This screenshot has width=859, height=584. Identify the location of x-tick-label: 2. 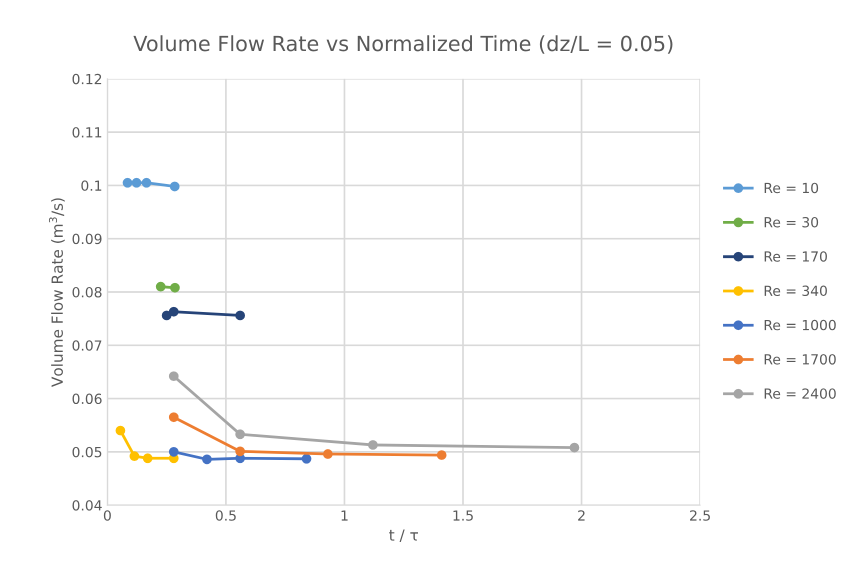
(581, 515).